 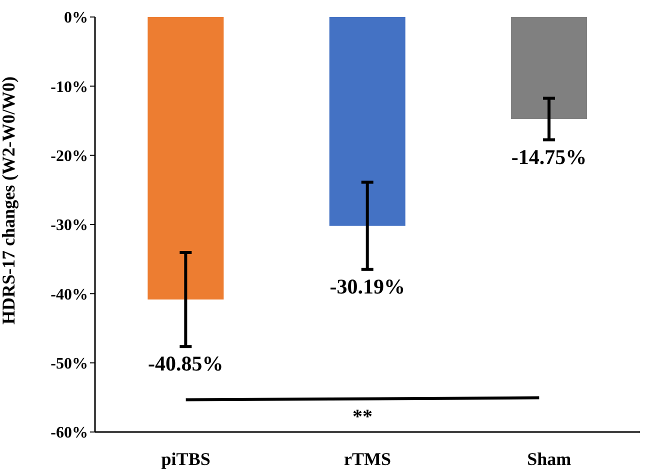 I want to click on data-label: -30.19%, so click(x=367, y=286).